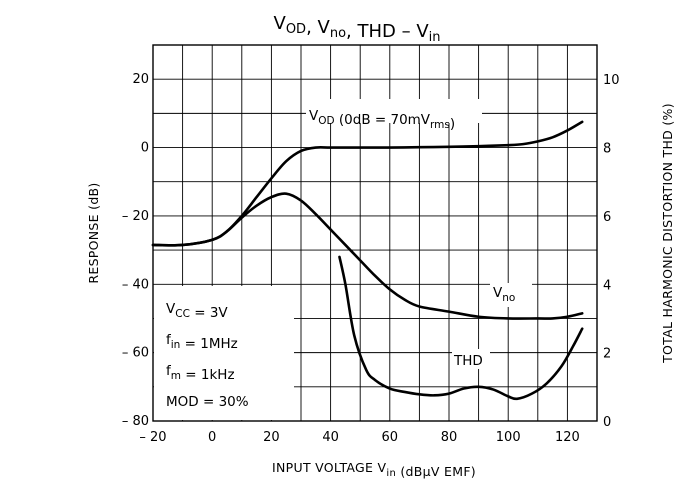 This screenshot has height=483, width=688. Describe the element at coordinates (449, 437) in the screenshot. I see `x-tick-label: 80` at that location.